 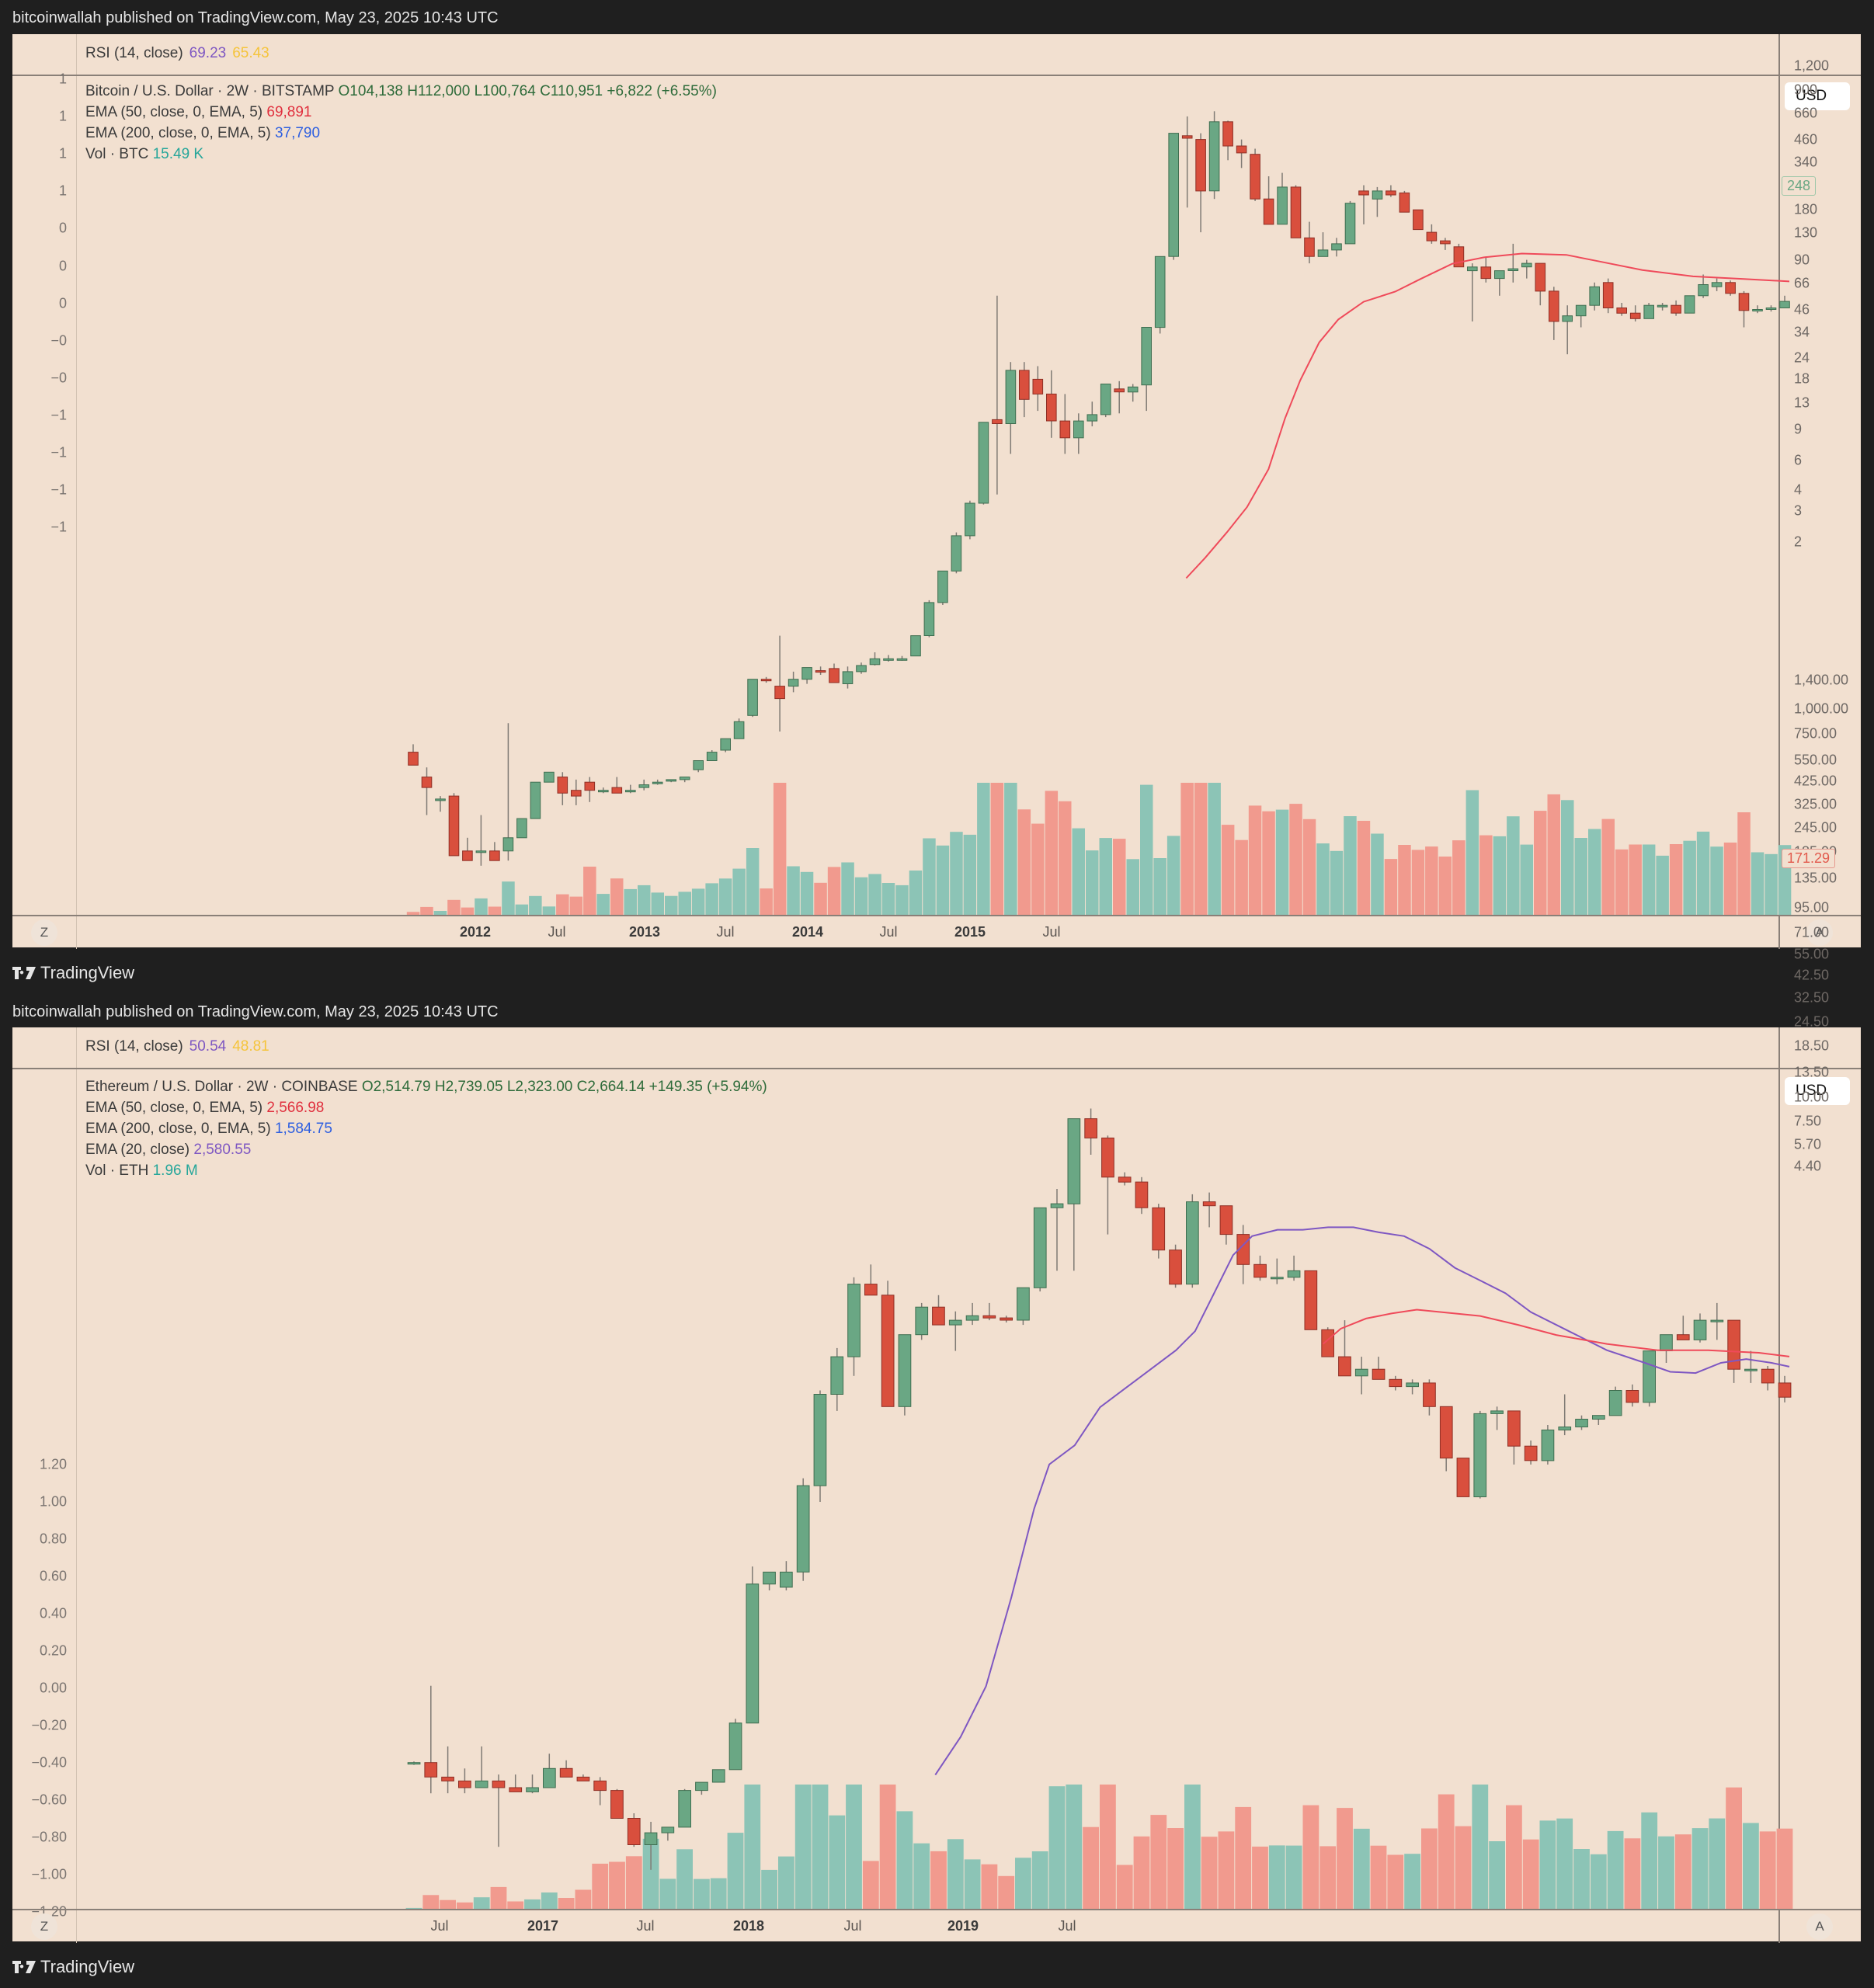 I want to click on indicator-ema50: EMA (50, close, 0, EMA, 5) 69,891, so click(x=401, y=112).